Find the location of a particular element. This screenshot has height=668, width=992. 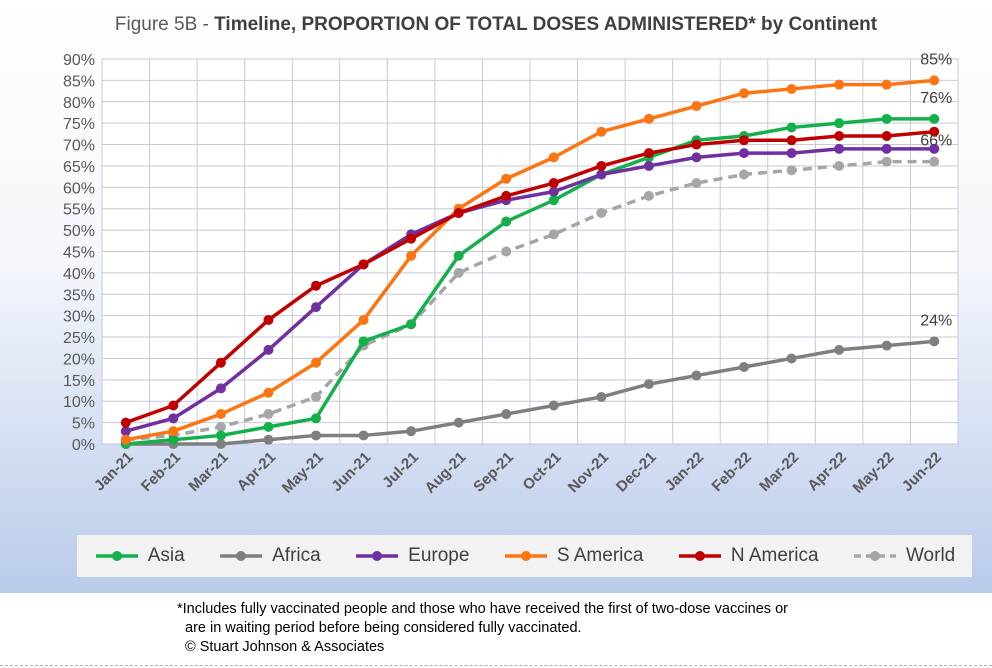

x-tick-label: Feb-22 is located at coordinates (732, 472).